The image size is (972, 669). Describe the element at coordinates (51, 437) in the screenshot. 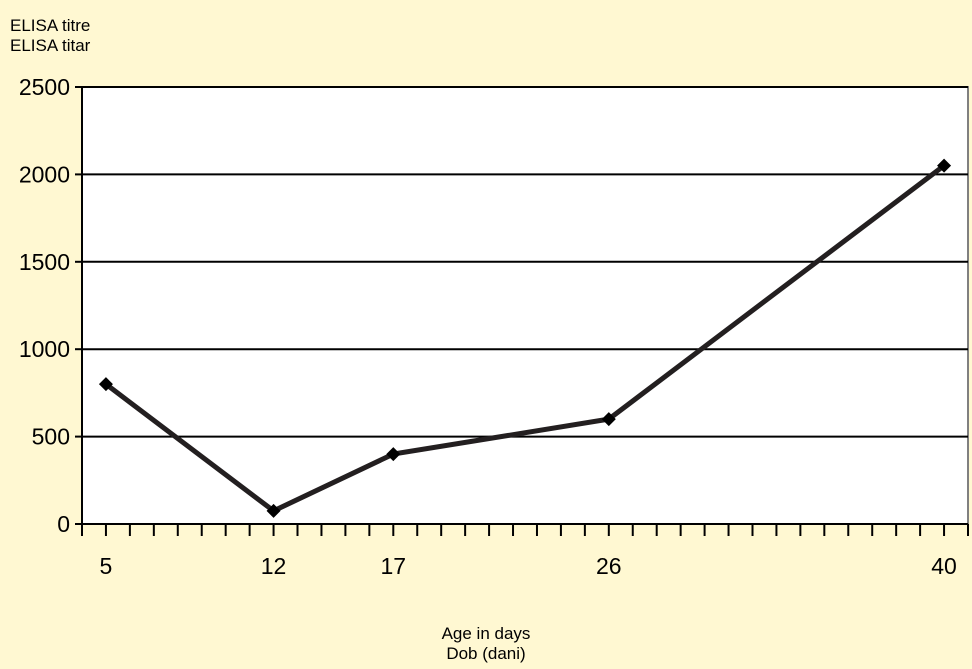

I see `y-tick-label-500: 500` at that location.